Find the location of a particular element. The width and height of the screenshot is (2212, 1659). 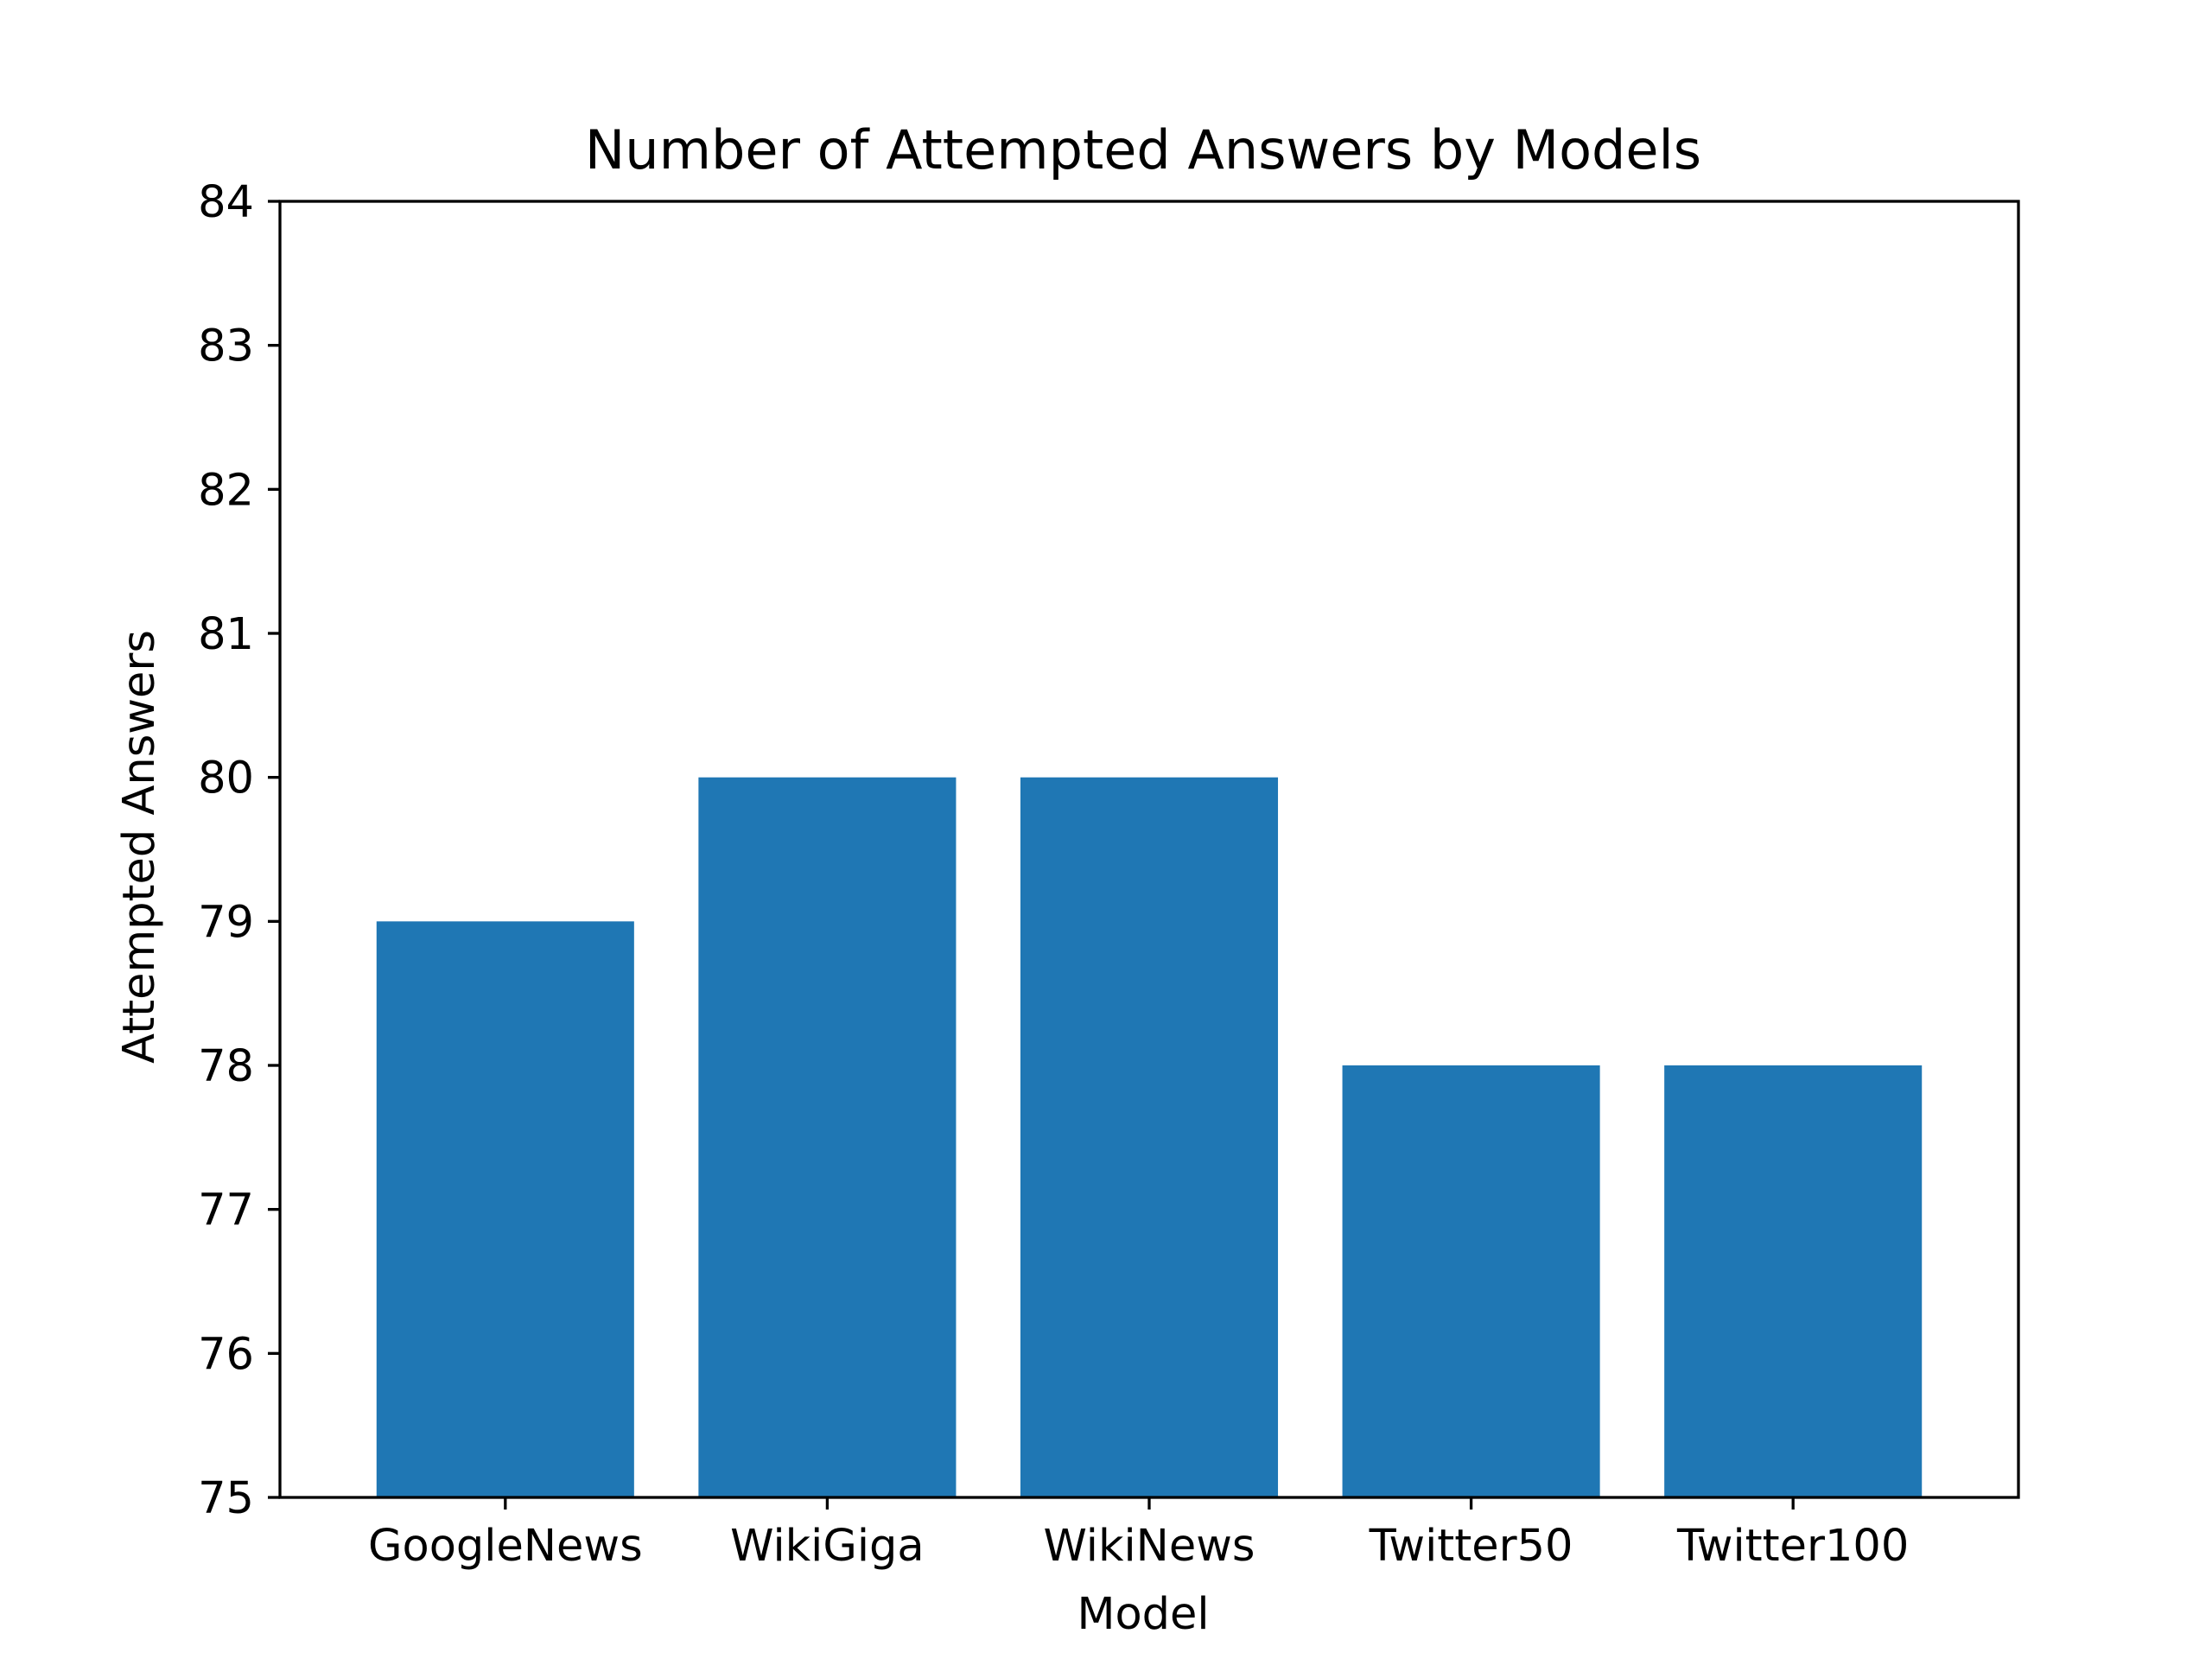

y-axis-title: Attempted Answers is located at coordinates (139, 847).